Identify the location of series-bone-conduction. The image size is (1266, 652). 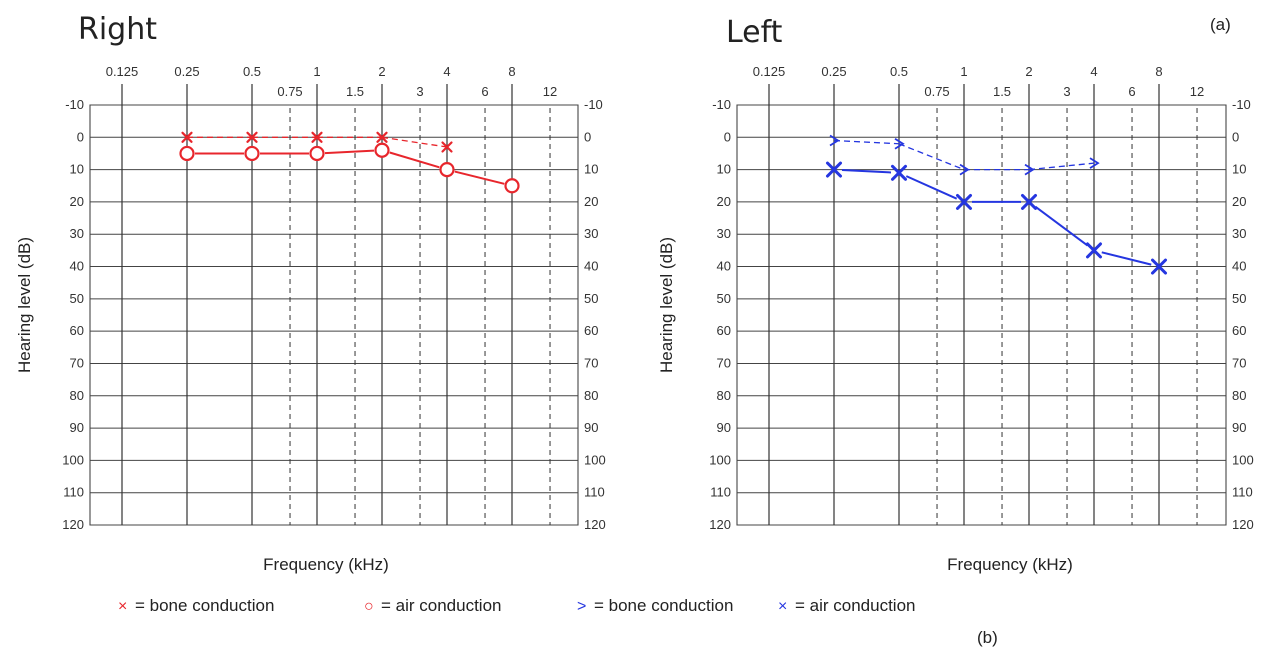
(317, 142).